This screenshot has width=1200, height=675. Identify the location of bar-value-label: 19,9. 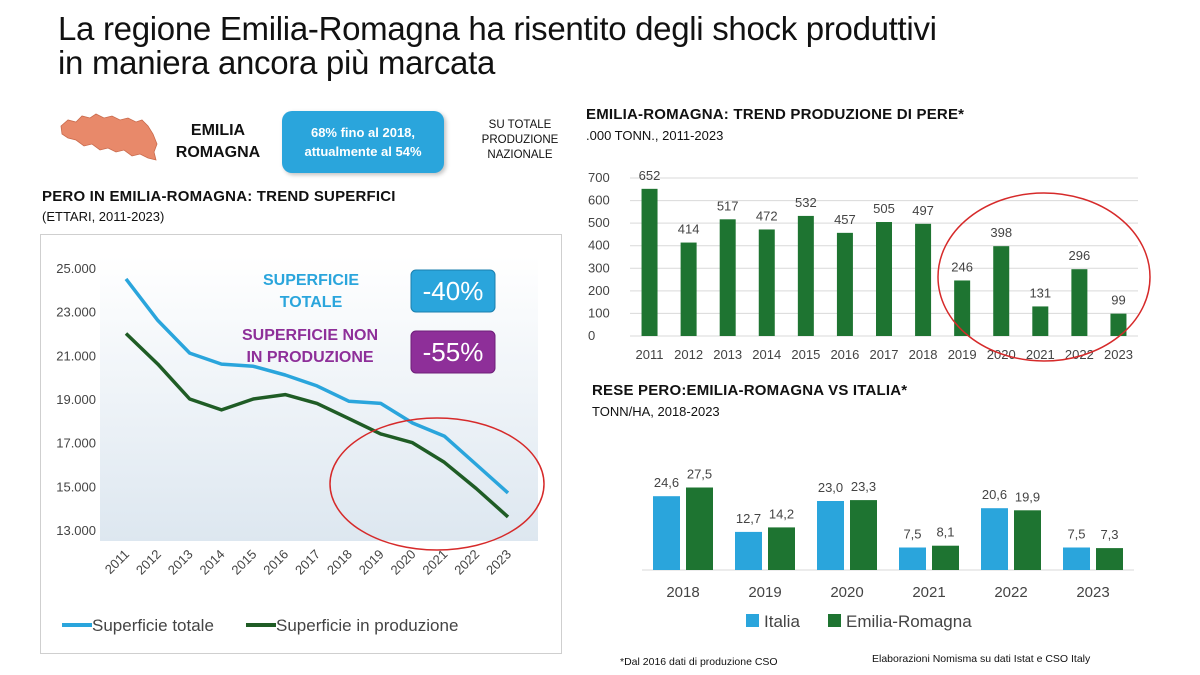
(1027, 496).